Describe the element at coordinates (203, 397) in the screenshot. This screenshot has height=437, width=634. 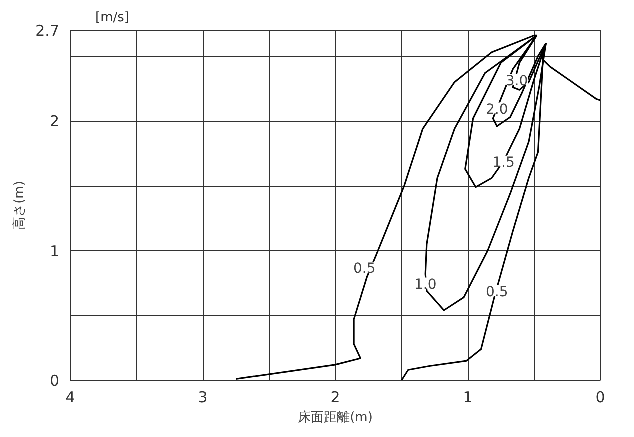
I see `x-tick-label: 3` at that location.